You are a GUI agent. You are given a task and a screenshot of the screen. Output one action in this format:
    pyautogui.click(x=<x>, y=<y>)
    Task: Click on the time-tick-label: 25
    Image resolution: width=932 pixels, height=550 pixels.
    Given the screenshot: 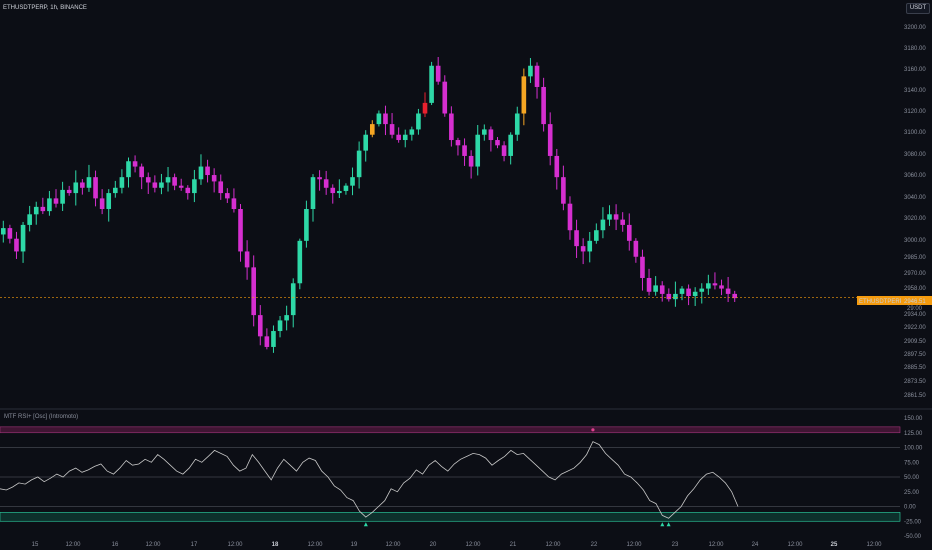 What is the action you would take?
    pyautogui.click(x=834, y=545)
    